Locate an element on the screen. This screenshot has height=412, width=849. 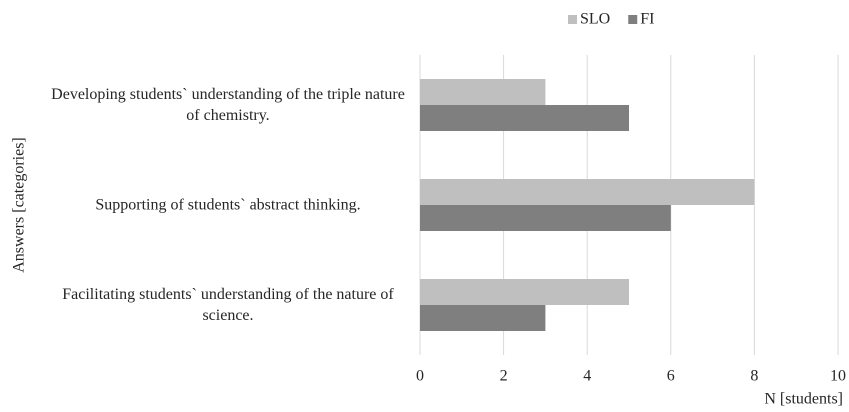
legend-label: FI is located at coordinates (647, 19).